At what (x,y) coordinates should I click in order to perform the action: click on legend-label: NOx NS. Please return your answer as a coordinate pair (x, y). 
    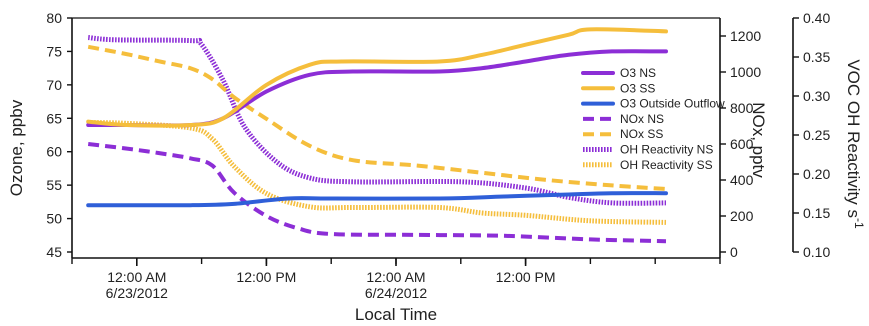
    Looking at the image, I should click on (642, 119).